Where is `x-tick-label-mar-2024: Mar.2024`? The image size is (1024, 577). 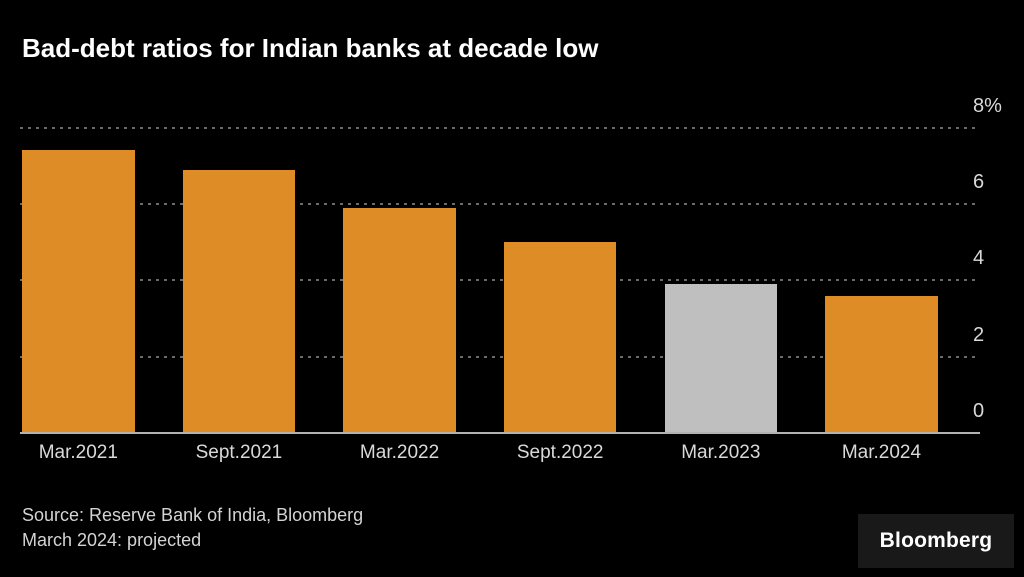 x-tick-label-mar-2024: Mar.2024 is located at coordinates (881, 452).